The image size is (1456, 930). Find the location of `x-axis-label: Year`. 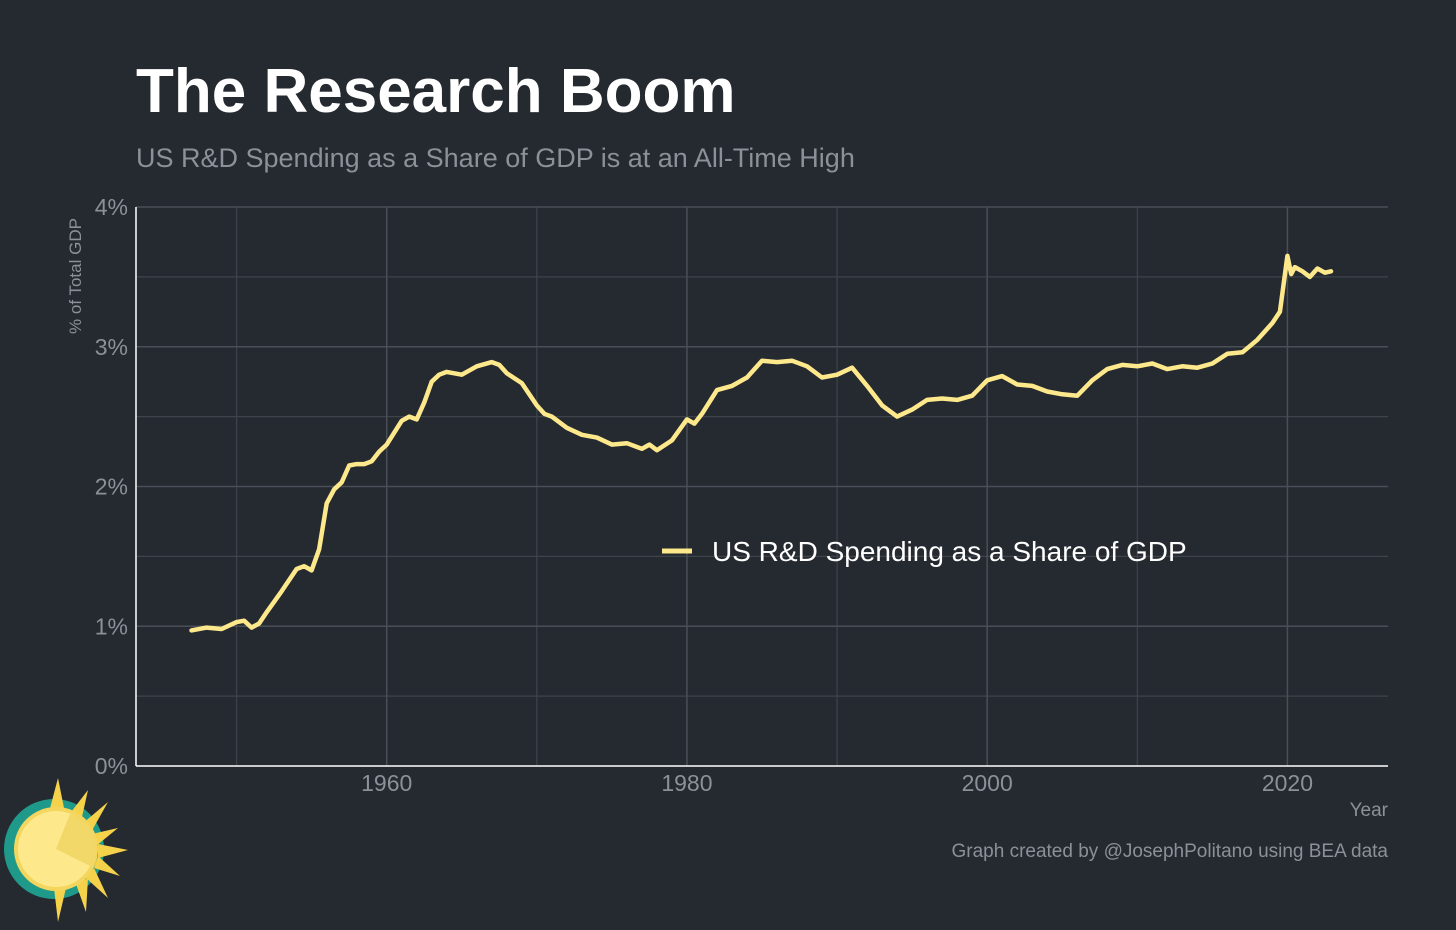

x-axis-label: Year is located at coordinates (1368, 810).